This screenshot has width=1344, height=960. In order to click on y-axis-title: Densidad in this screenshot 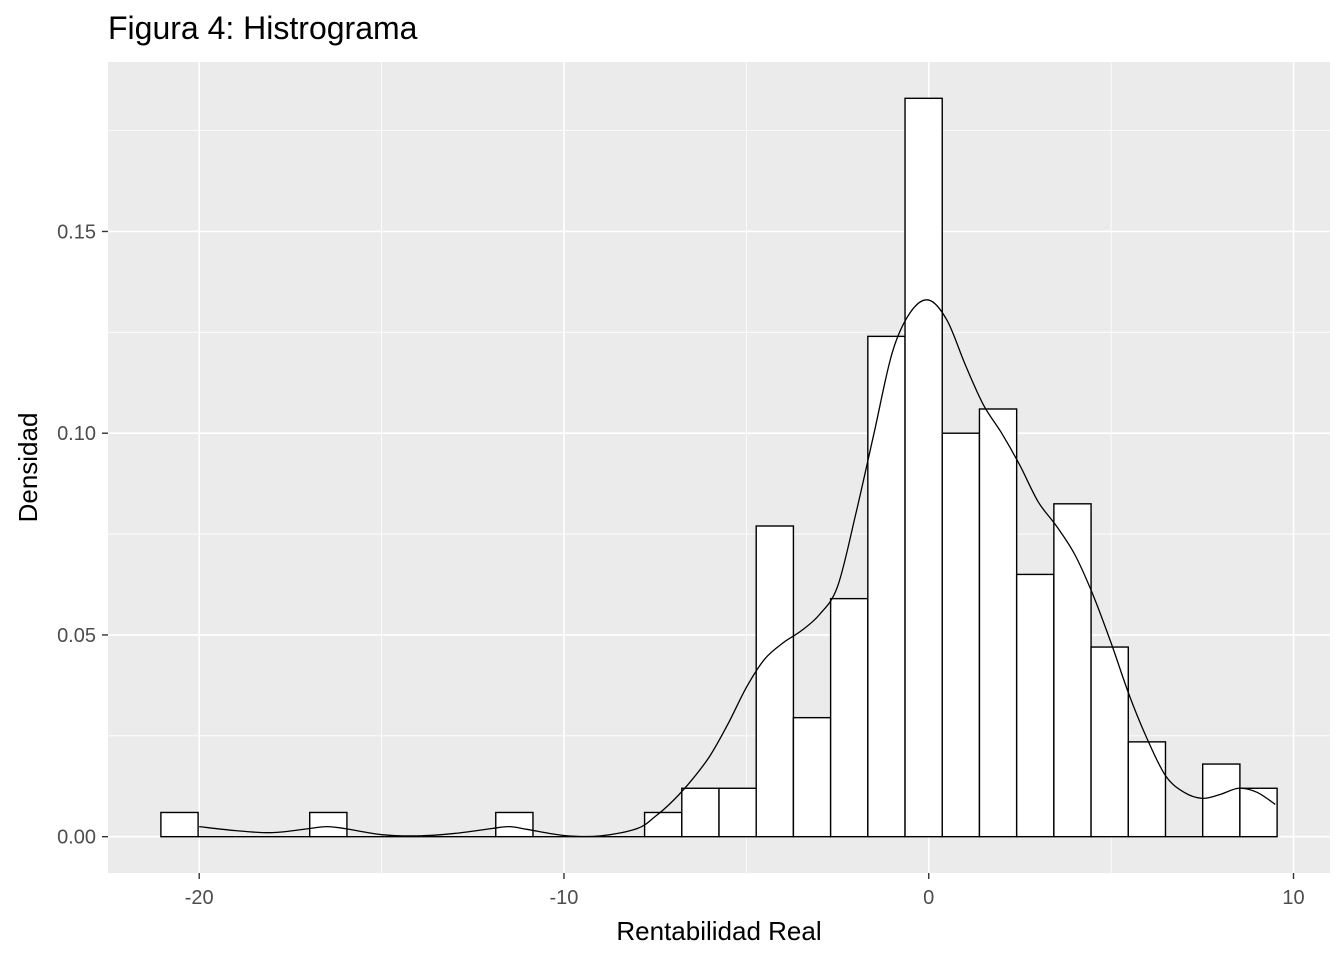, I will do `click(28, 468)`.